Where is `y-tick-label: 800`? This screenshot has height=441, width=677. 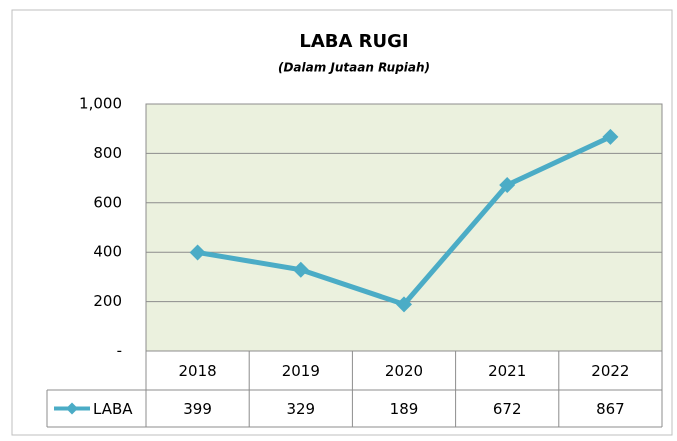
y-tick-label: 800 is located at coordinates (107, 153).